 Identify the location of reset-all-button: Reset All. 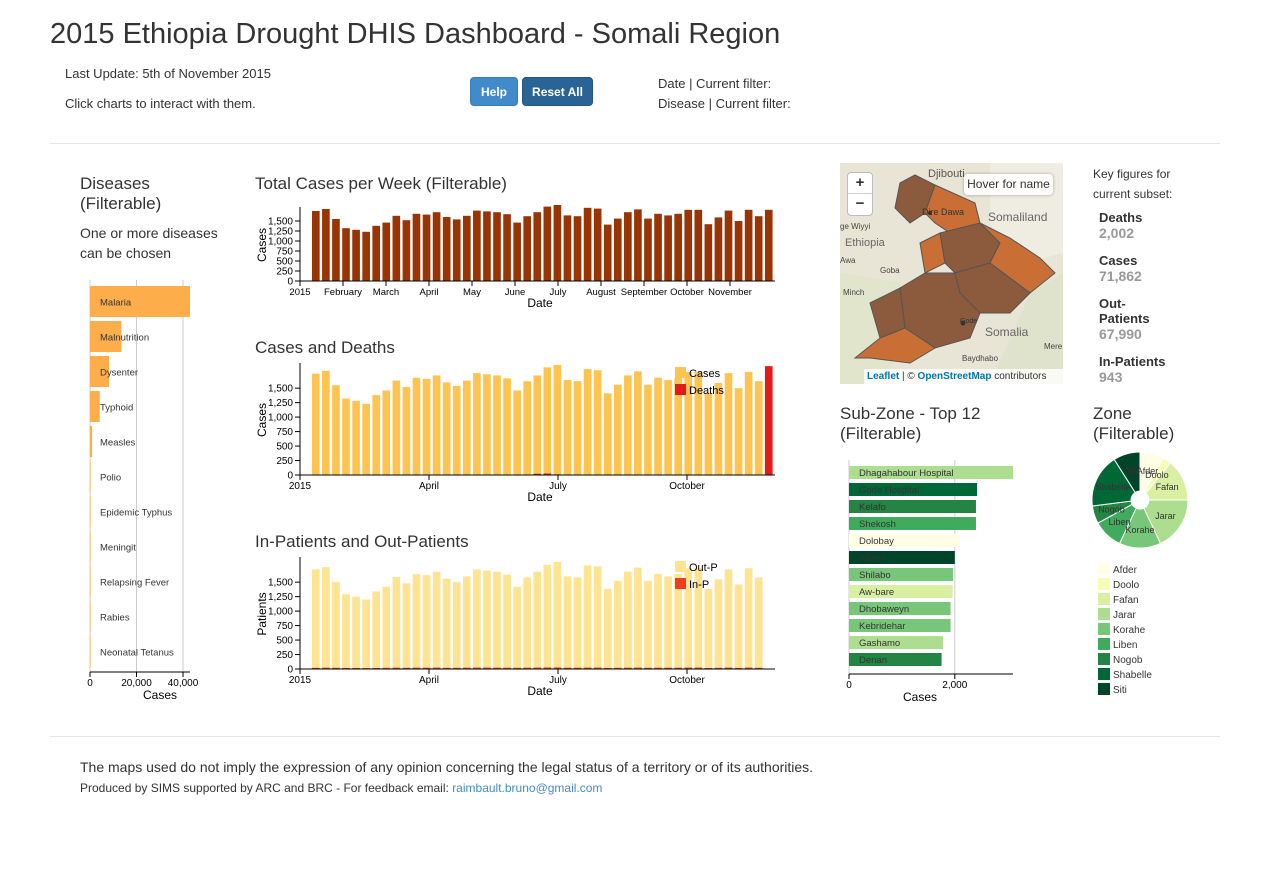
(557, 91).